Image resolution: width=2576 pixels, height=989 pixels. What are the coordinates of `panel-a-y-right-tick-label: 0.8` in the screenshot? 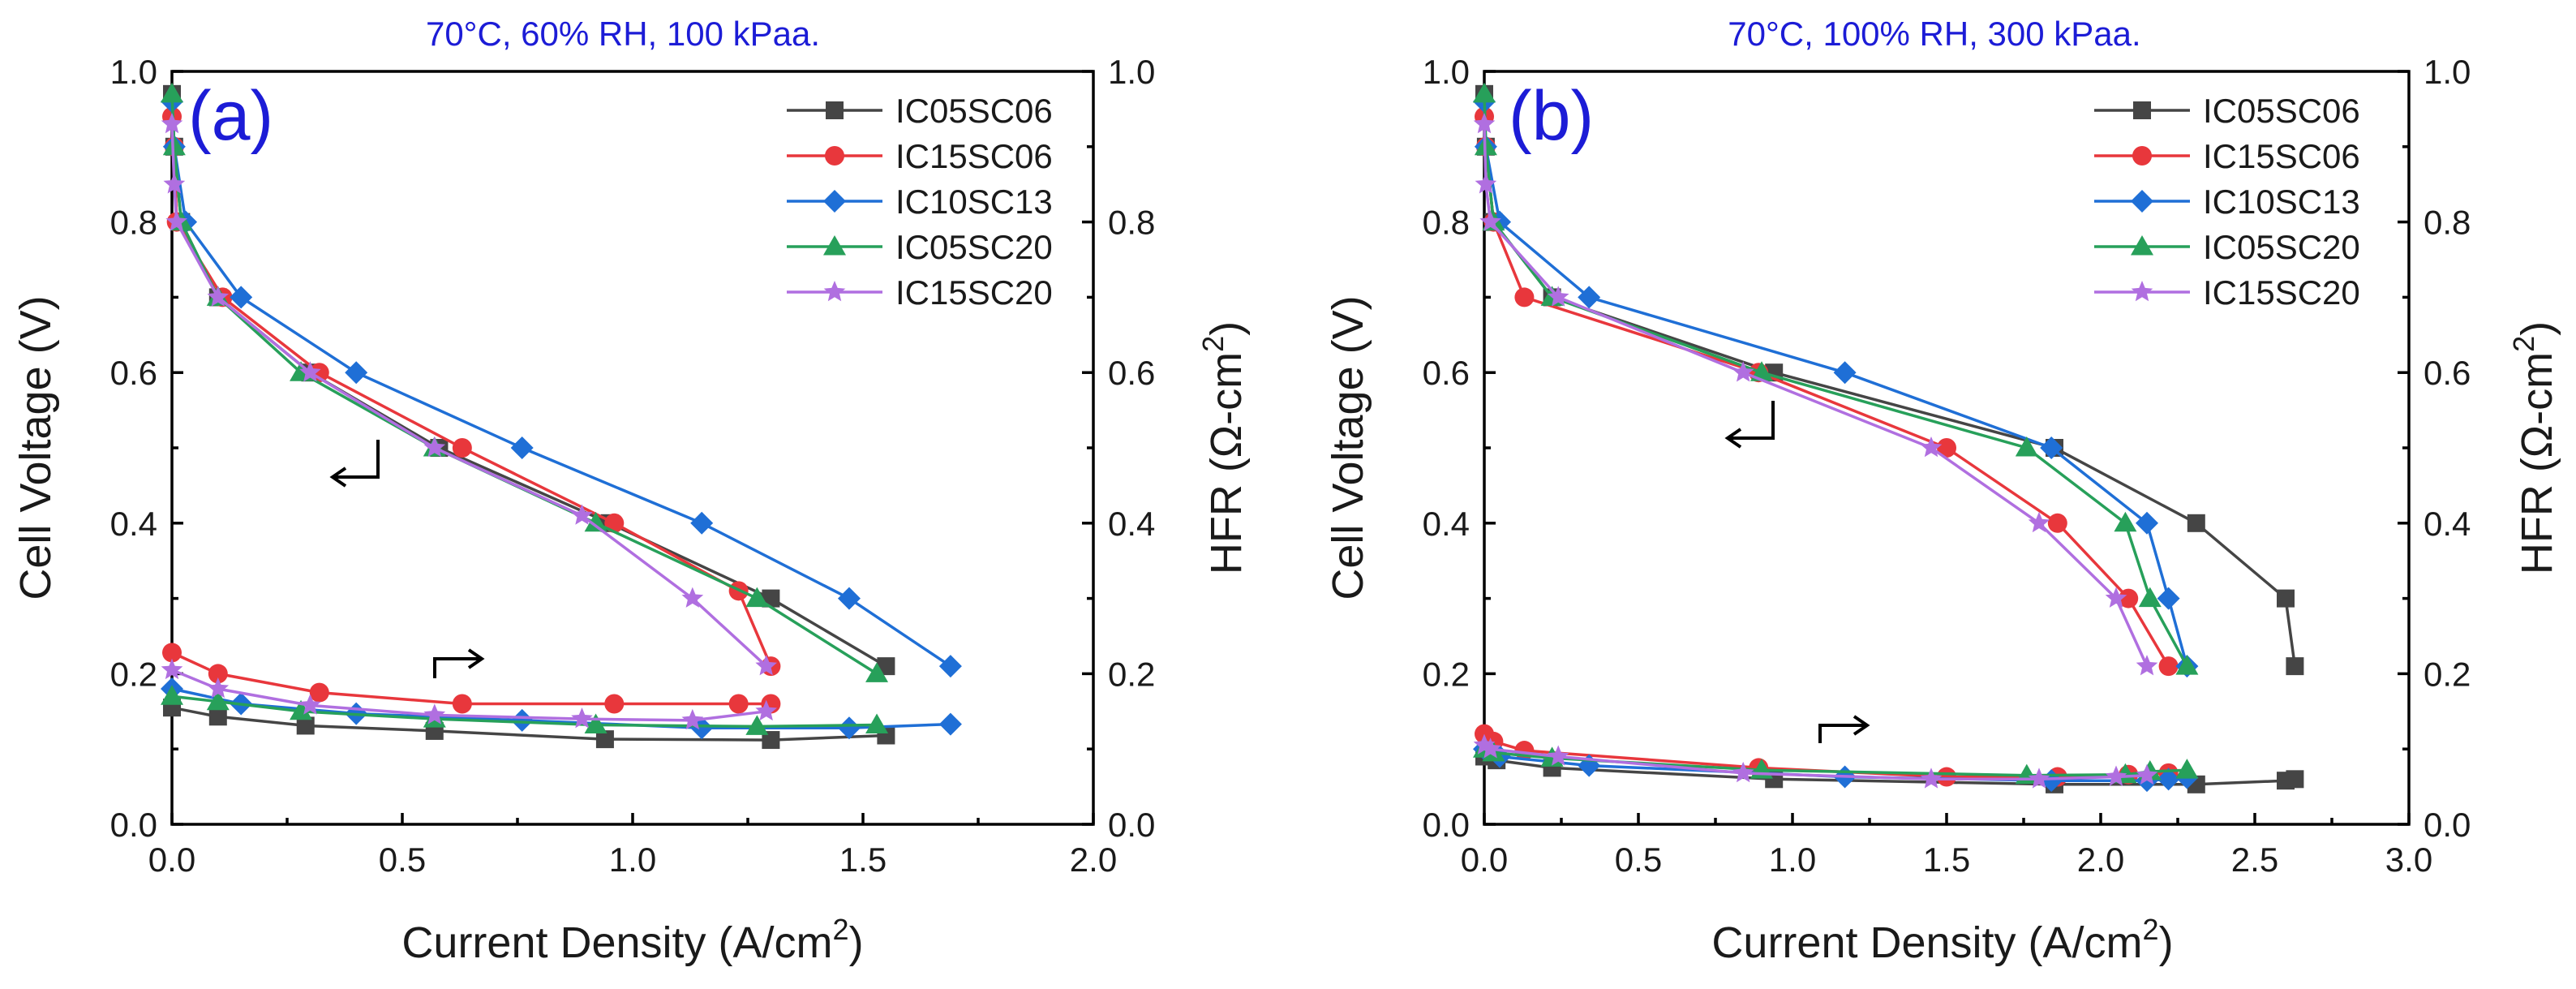 It's located at (1131, 223).